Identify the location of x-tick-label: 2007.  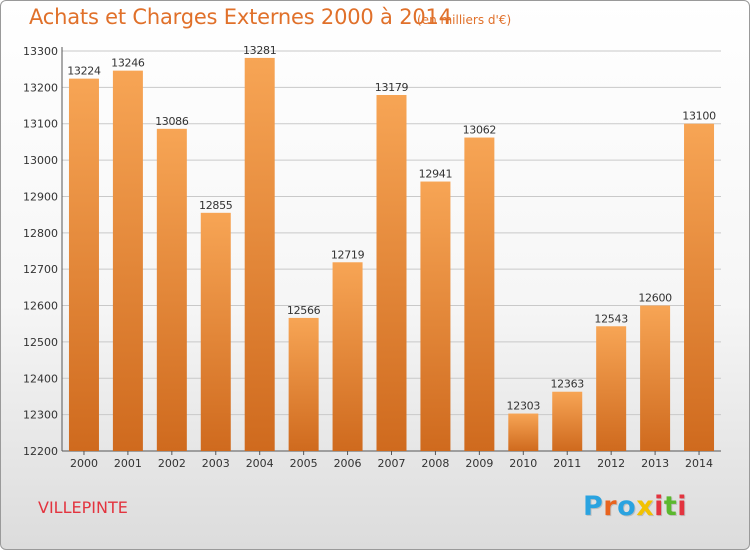
(392, 463).